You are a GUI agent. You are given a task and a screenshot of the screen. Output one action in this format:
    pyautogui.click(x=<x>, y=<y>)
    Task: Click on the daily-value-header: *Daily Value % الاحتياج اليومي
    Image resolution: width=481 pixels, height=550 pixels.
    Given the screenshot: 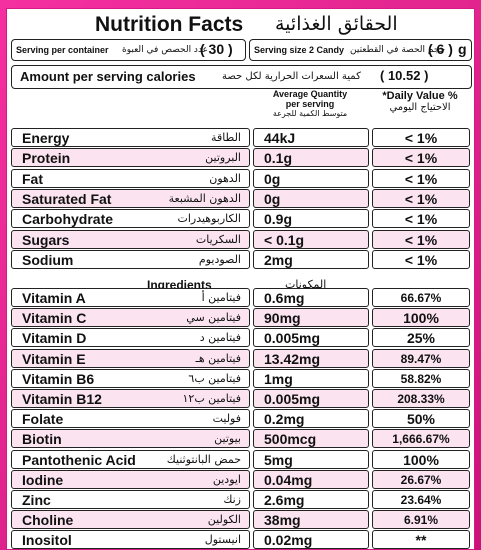 What is the action you would take?
    pyautogui.click(x=420, y=111)
    